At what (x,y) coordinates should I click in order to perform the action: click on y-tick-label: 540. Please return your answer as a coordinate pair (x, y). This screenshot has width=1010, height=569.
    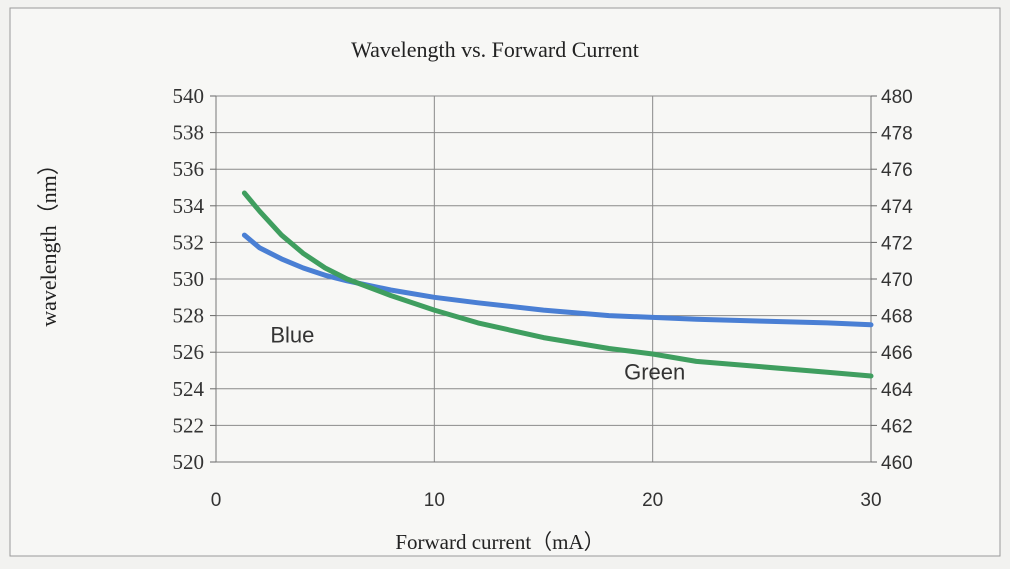
    Looking at the image, I should click on (189, 96).